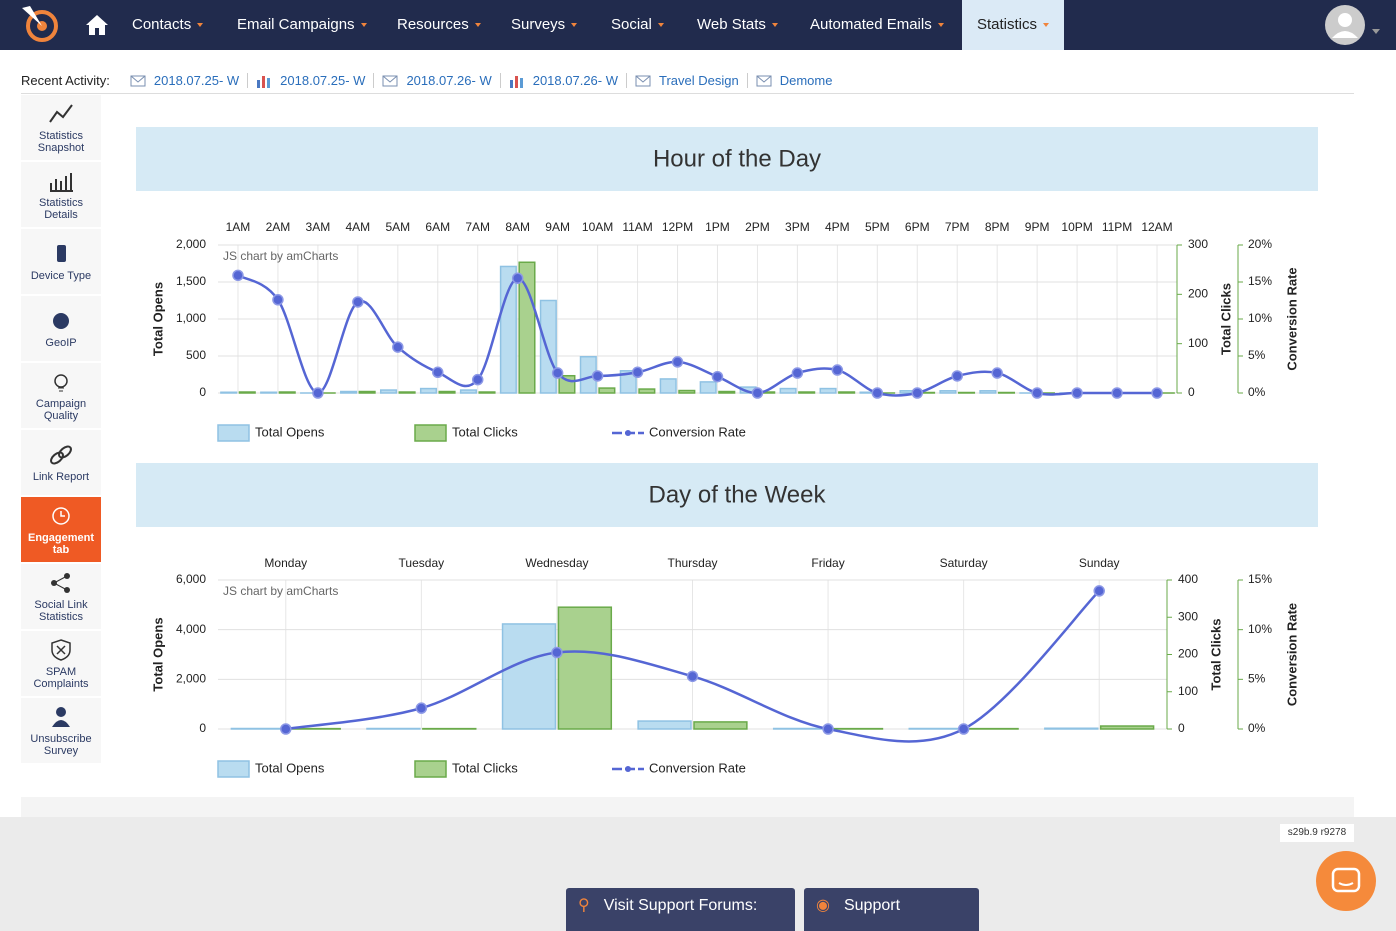 The width and height of the screenshot is (1396, 931). Describe the element at coordinates (637, 227) in the screenshot. I see `x-tick-label: 11AM` at that location.